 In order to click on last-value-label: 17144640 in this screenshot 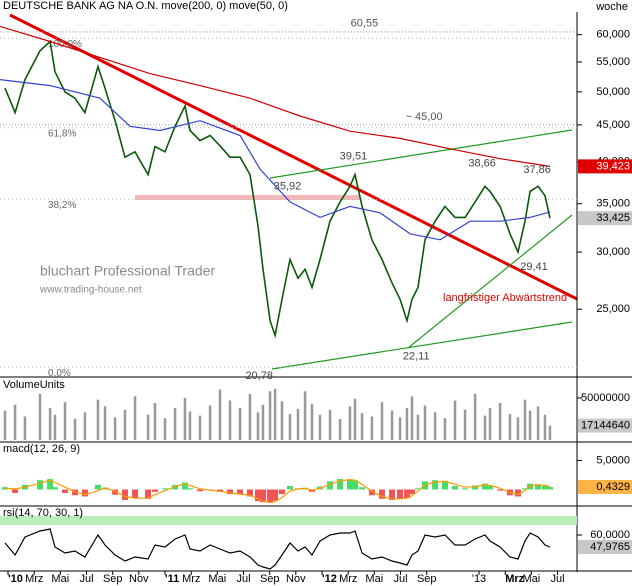, I will do `click(605, 425)`.